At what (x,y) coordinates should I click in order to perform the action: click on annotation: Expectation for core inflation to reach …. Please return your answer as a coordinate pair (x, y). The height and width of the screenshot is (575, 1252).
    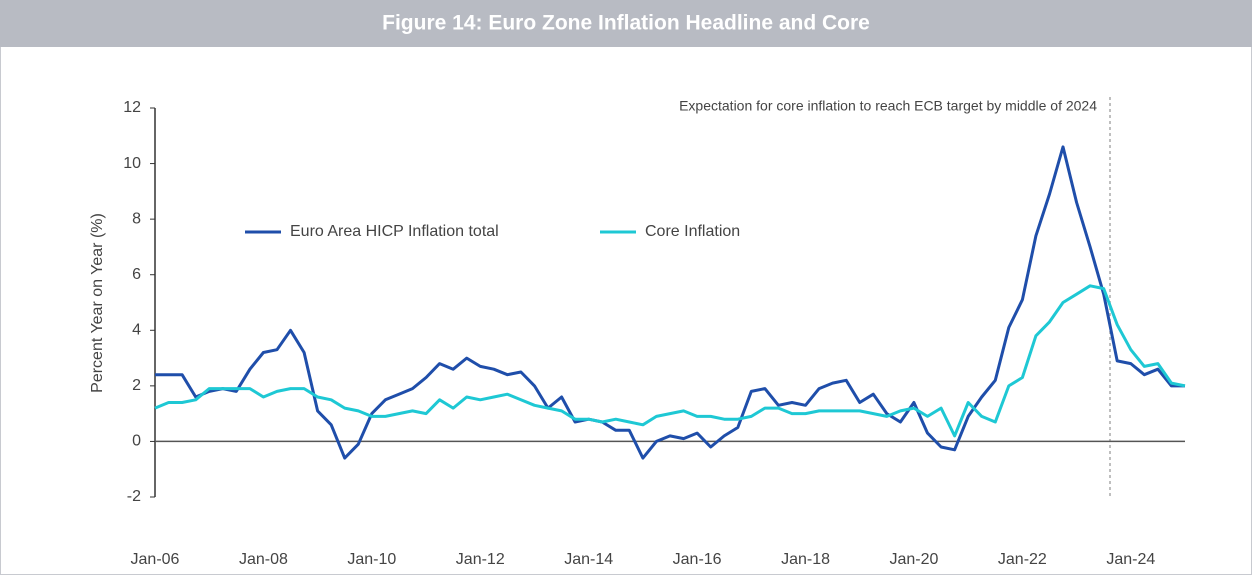
    Looking at the image, I should click on (888, 106).